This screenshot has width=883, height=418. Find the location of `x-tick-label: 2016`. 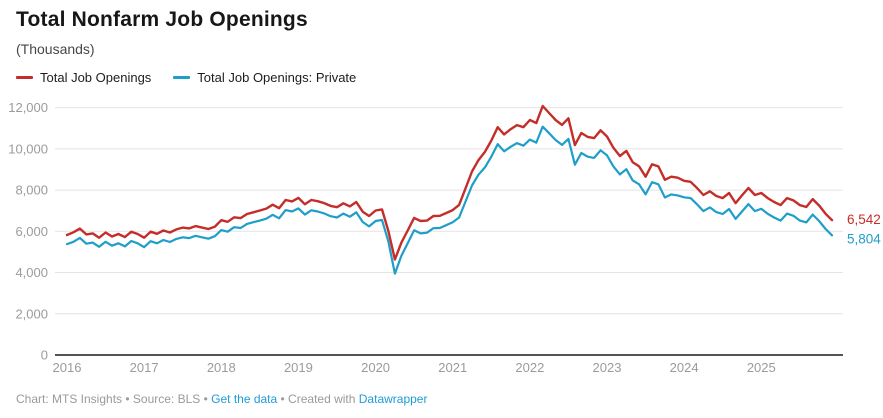

x-tick-label: 2016 is located at coordinates (67, 367).